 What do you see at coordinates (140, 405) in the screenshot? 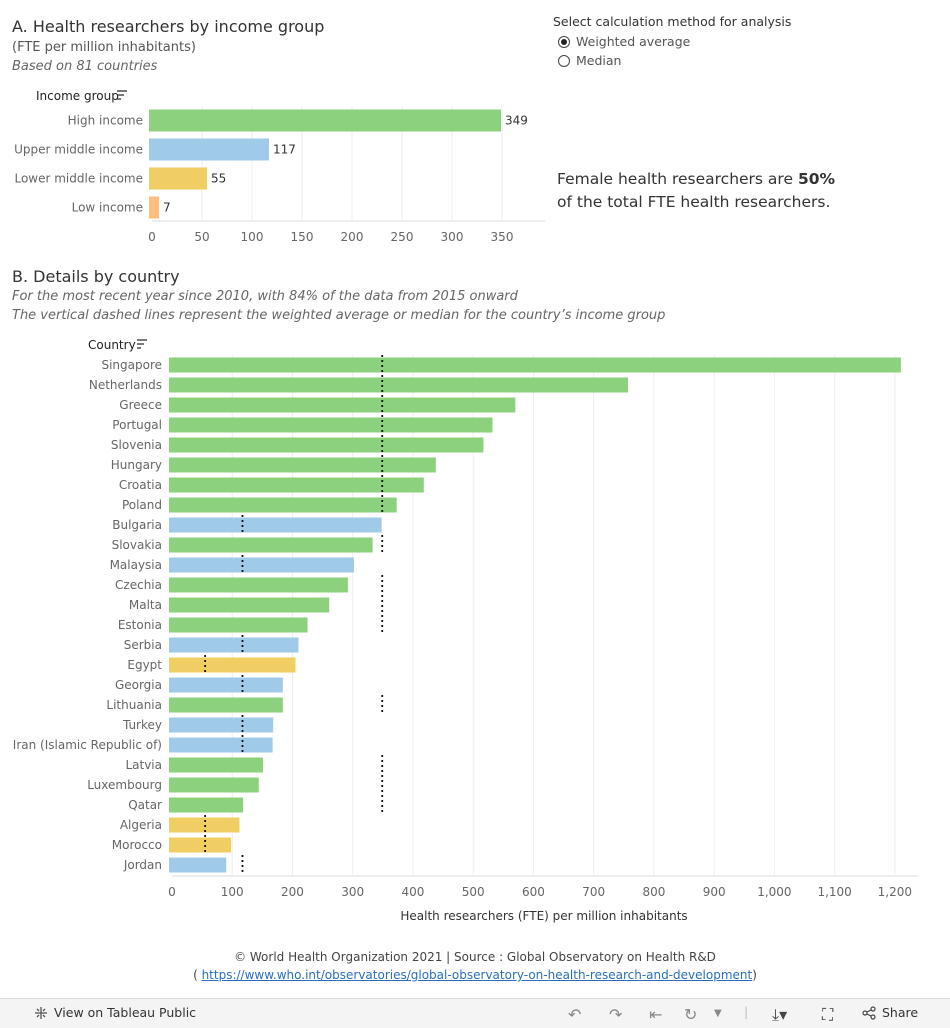
I see `country-label: Greece` at bounding box center [140, 405].